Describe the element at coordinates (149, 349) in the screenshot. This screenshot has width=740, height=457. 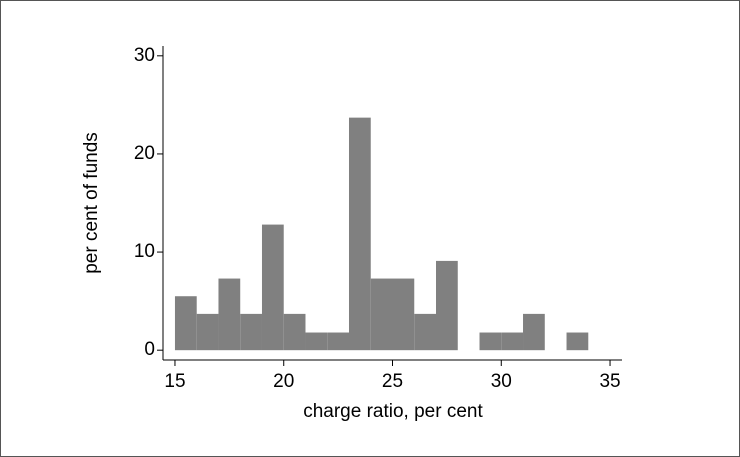
I see `y-tick-label: 0` at that location.